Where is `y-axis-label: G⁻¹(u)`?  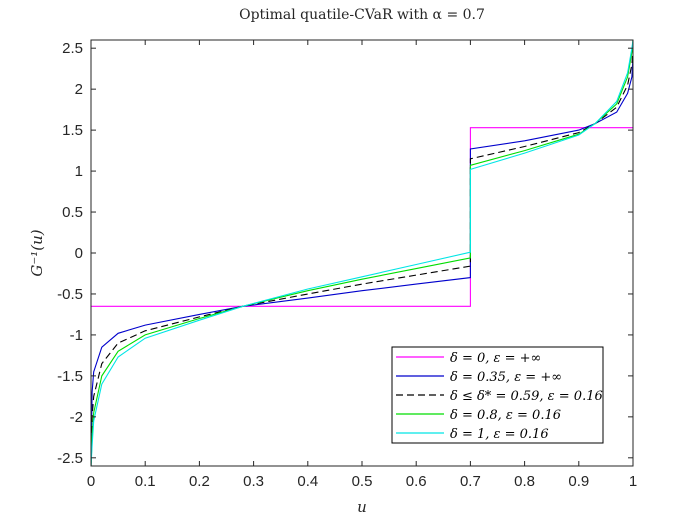
y-axis-label: G⁻¹(u) is located at coordinates (37, 252).